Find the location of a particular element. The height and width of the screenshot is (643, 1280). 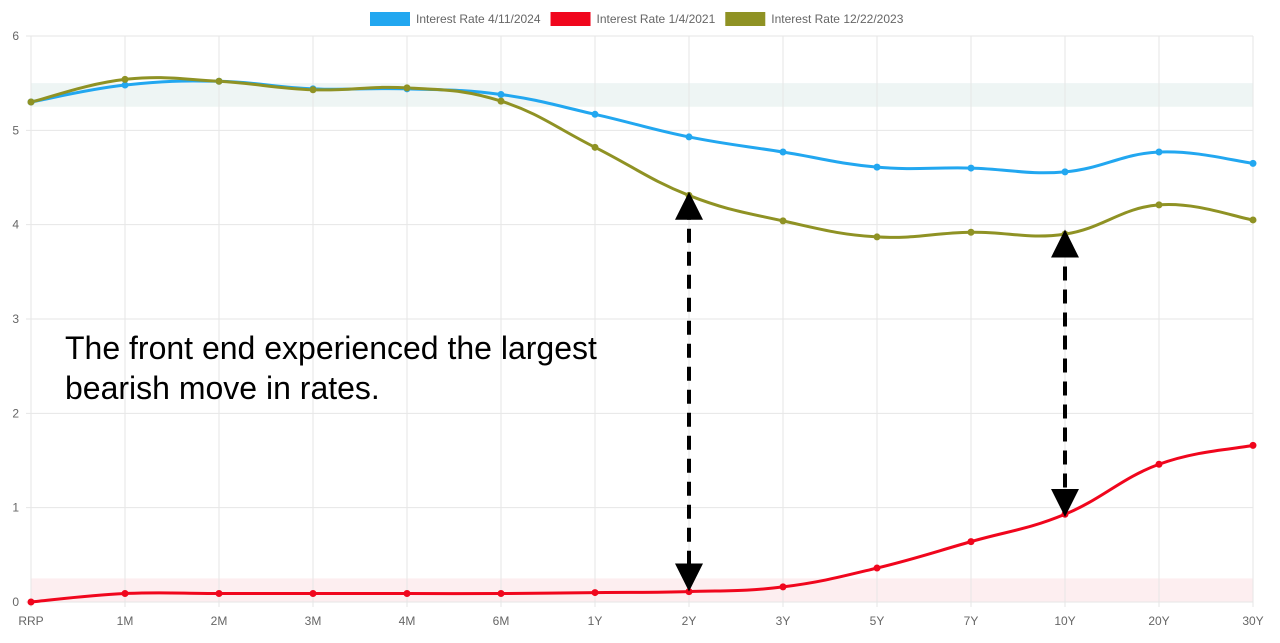

x-tick-label: 20Y is located at coordinates (1158, 621).